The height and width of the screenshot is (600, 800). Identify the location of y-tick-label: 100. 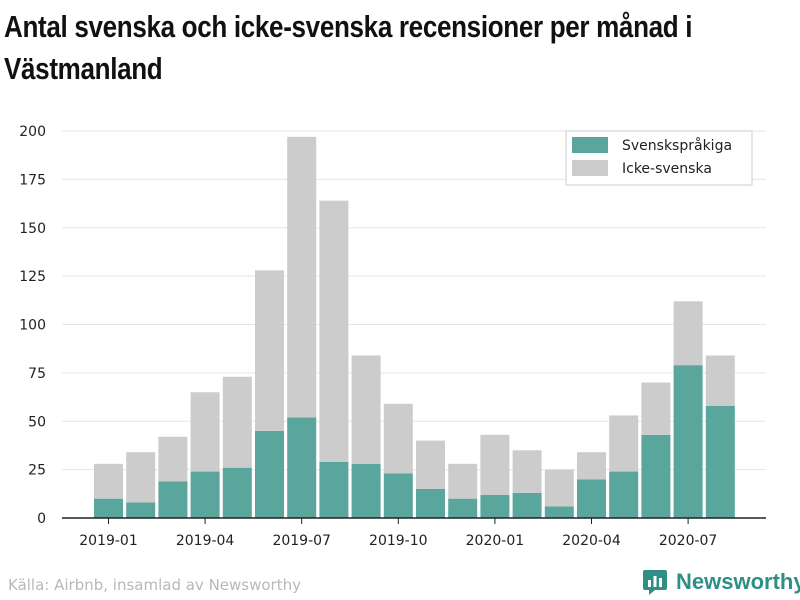
(32, 326).